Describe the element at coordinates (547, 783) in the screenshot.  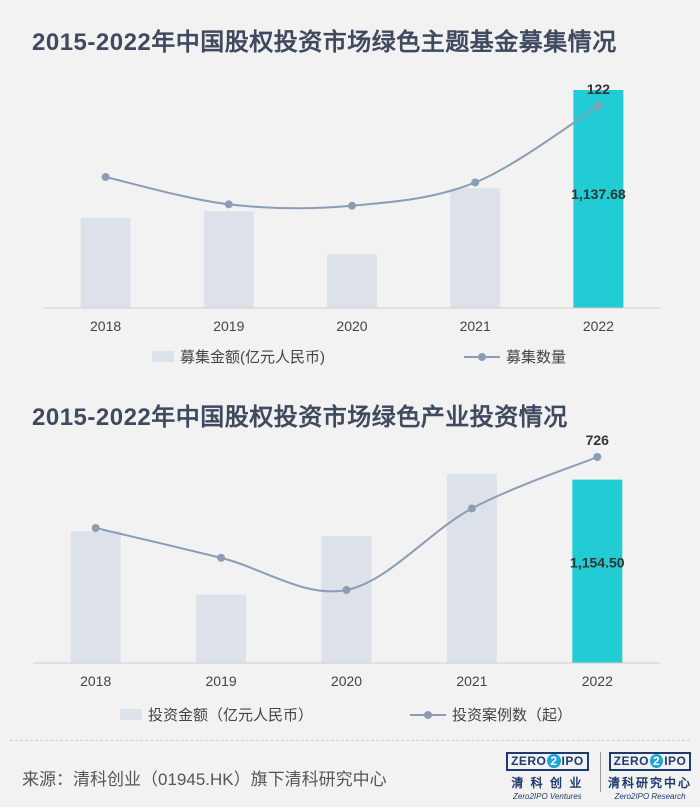
I see `logo-cn: 清 科 创 业` at that location.